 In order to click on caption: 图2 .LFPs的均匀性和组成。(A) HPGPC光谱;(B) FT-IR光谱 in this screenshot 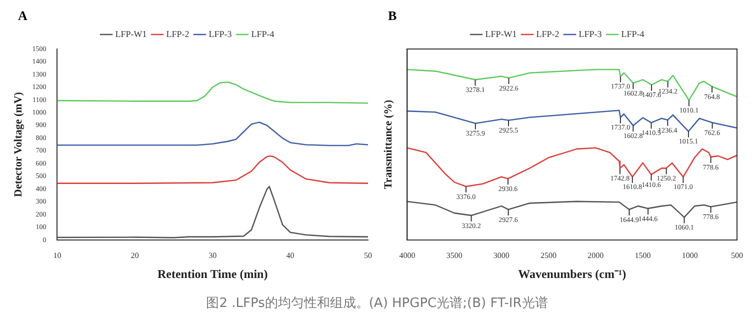, I will do `click(377, 303)`.